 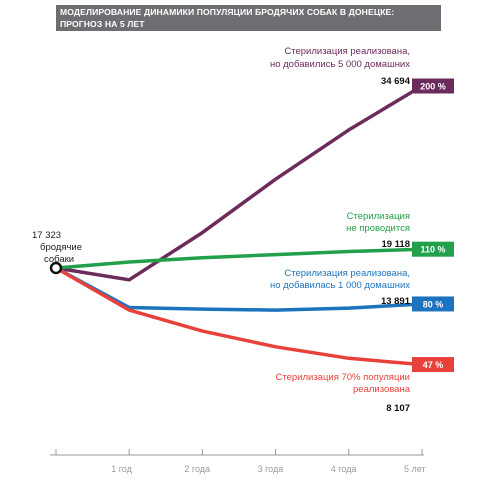 What do you see at coordinates (102, 24) in the screenshot?
I see `chart-title-line-2: ПРОГНОЗ НА 5 ЛЕТ` at bounding box center [102, 24].